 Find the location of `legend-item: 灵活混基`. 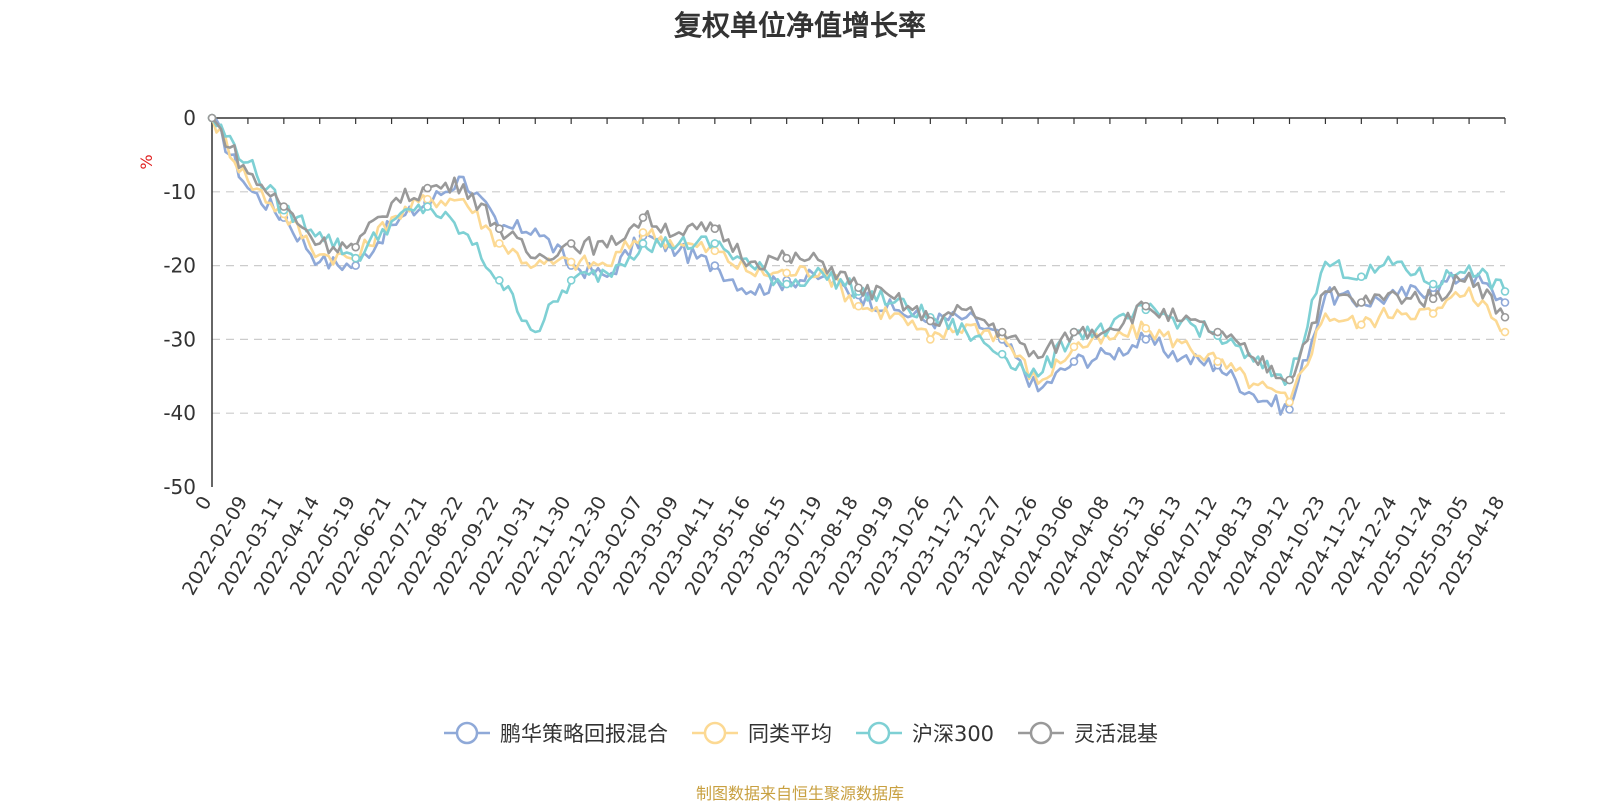

legend-item: 灵活混基 is located at coordinates (1087, 733).